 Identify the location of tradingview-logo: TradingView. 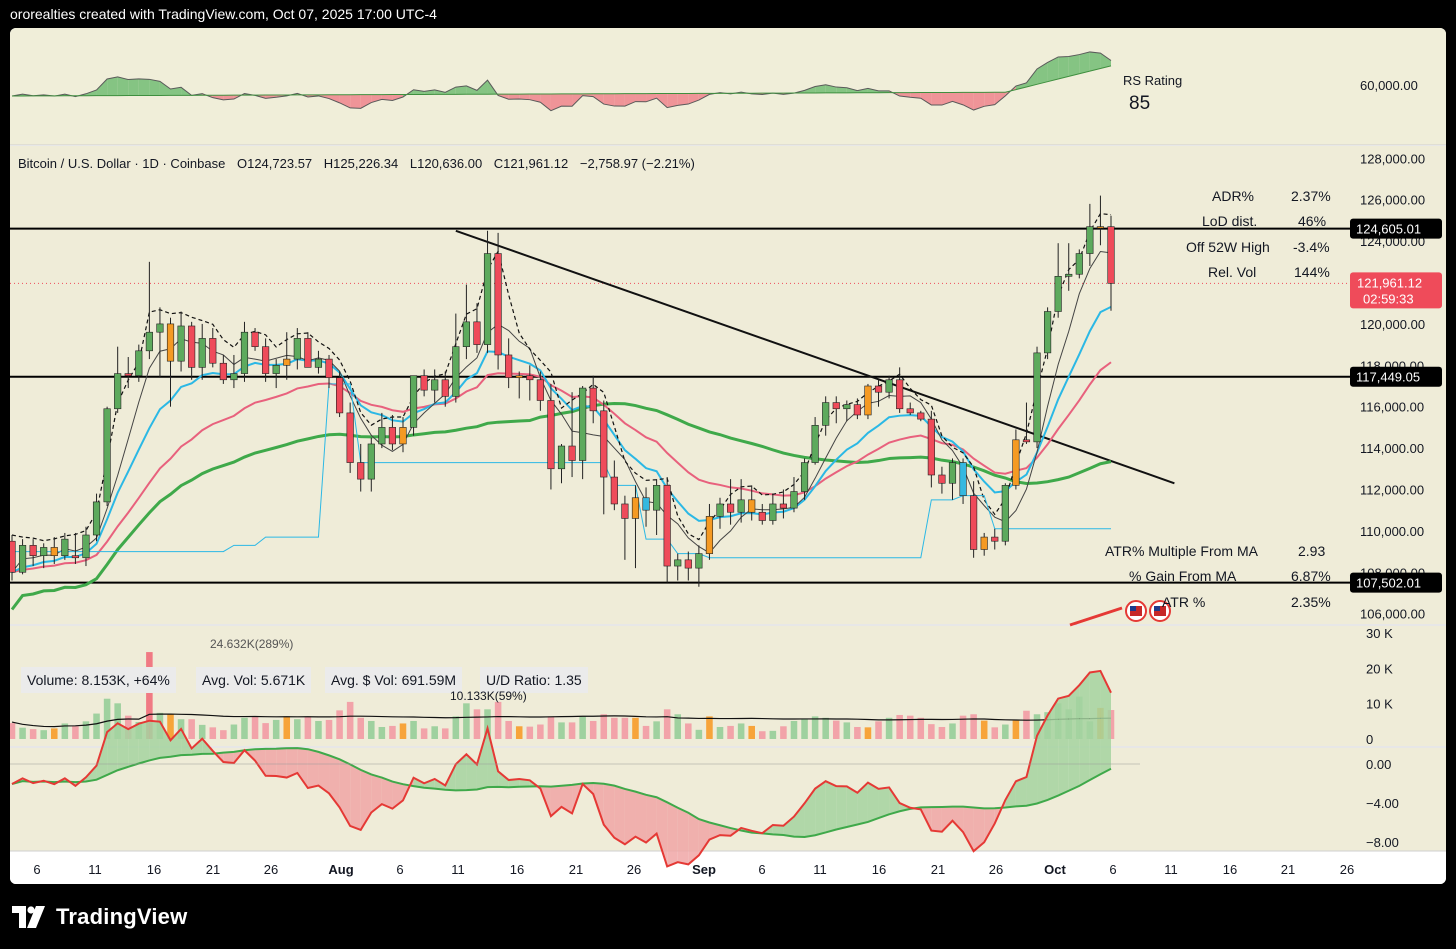
(99, 917).